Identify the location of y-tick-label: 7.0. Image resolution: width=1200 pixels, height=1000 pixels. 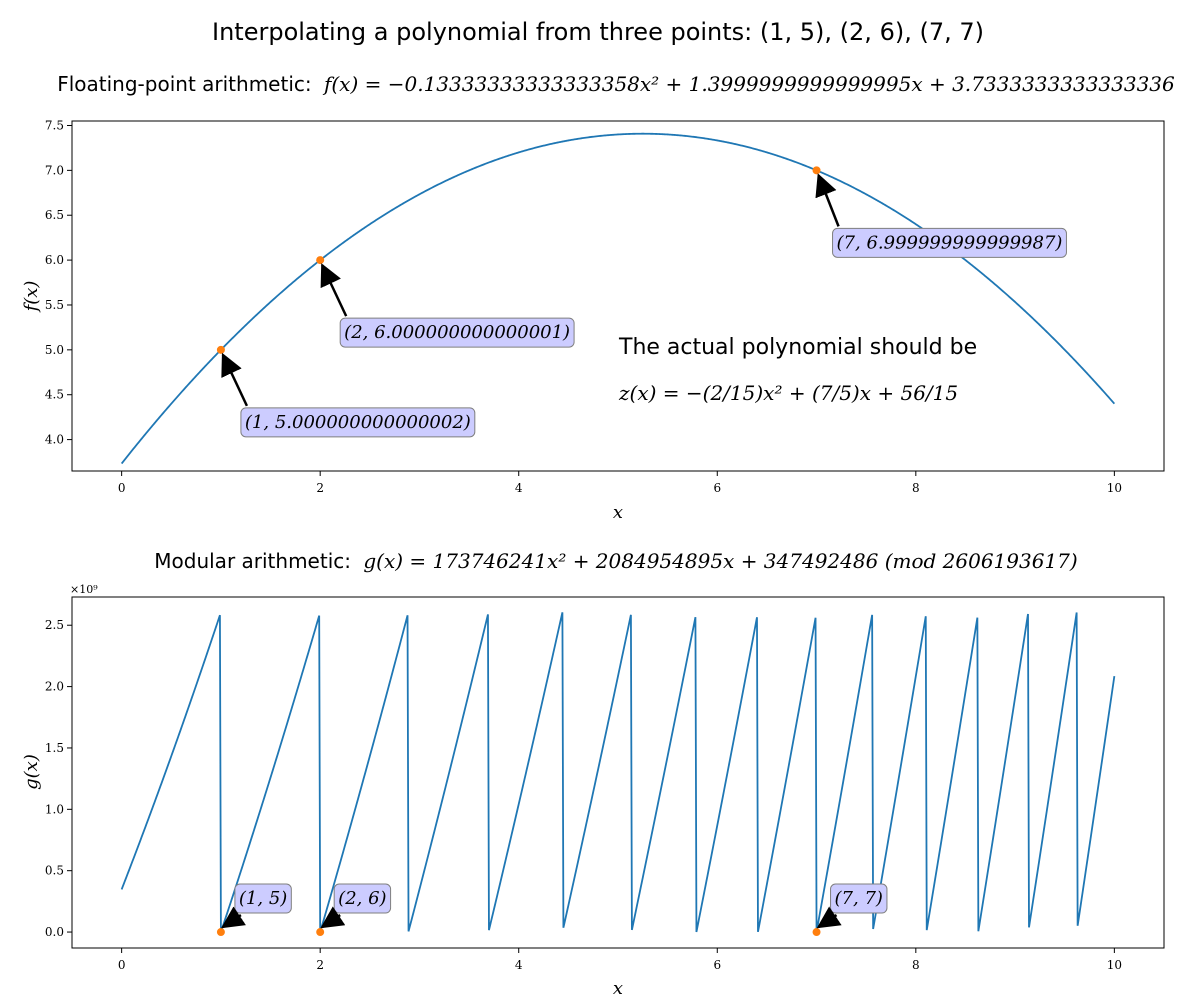
(54, 170).